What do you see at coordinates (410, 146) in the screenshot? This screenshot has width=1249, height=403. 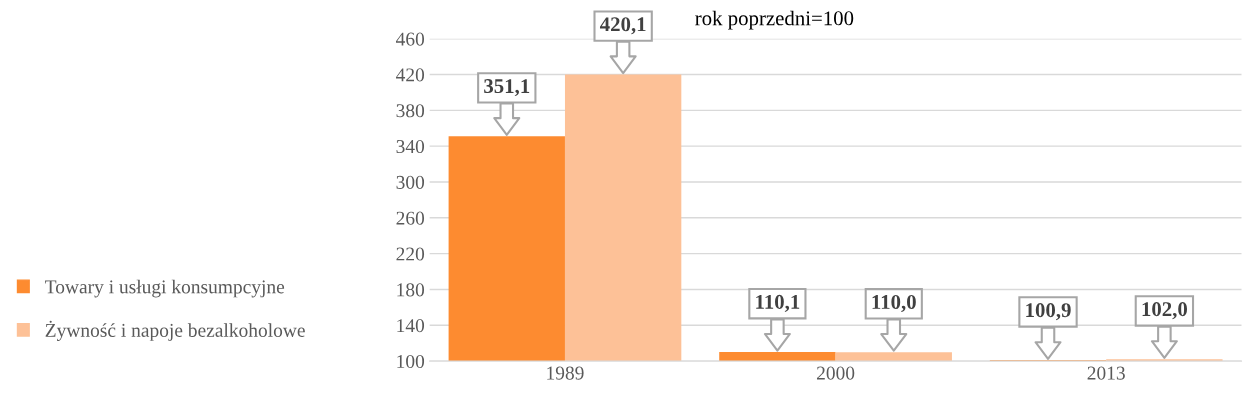 I see `y-tick-label: 340` at bounding box center [410, 146].